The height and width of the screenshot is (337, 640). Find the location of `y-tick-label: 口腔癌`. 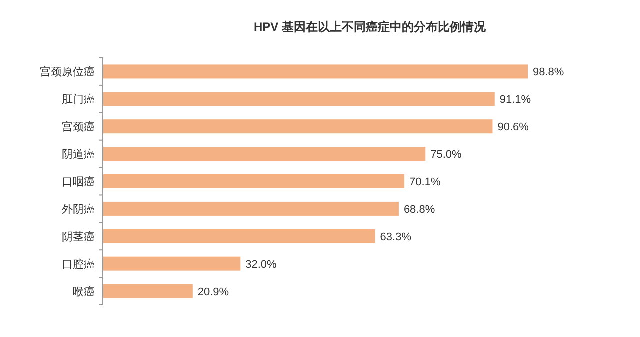

y-tick-label: 口腔癌 is located at coordinates (78, 264).